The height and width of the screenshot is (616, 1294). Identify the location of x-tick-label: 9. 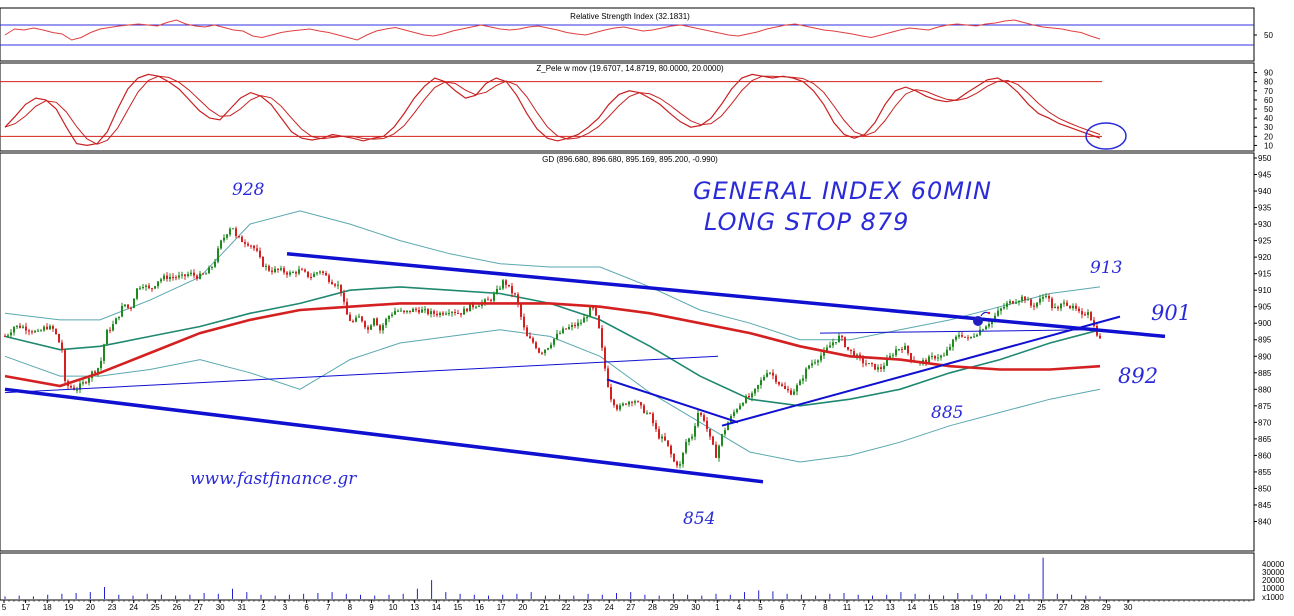
(371, 607).